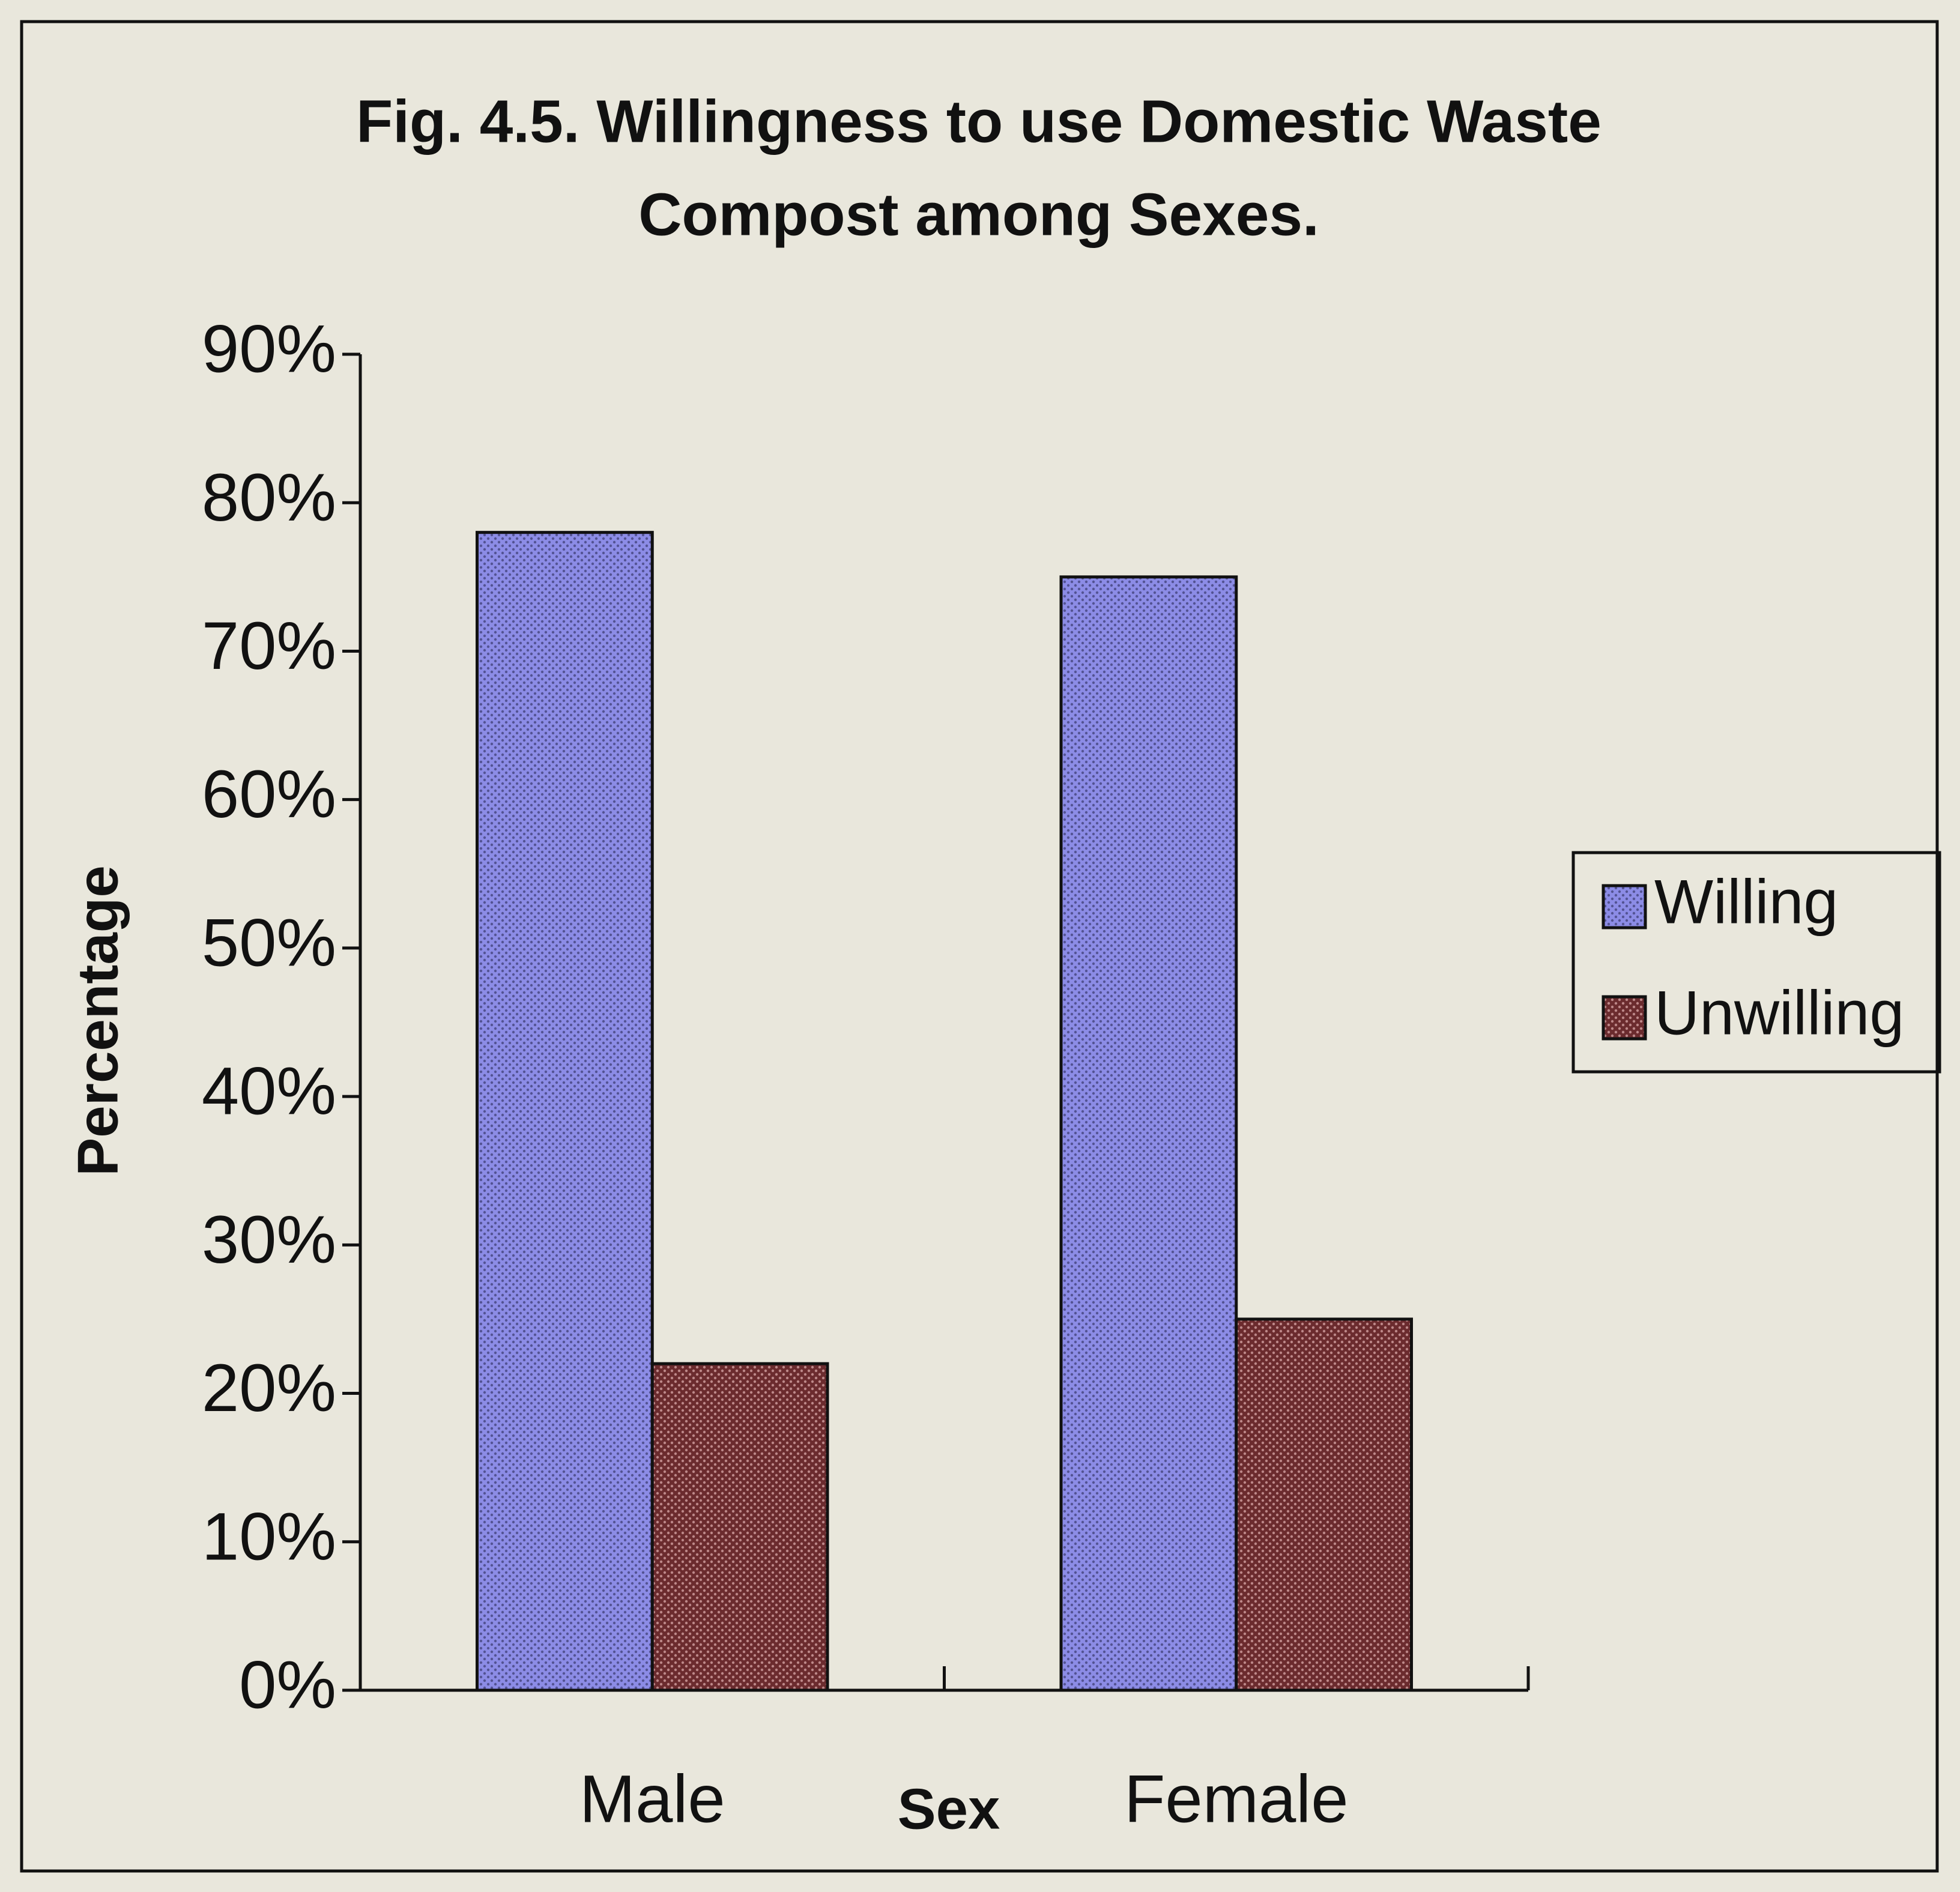 The height and width of the screenshot is (1892, 1960). I want to click on y-tick-label: 20%, so click(269, 1387).